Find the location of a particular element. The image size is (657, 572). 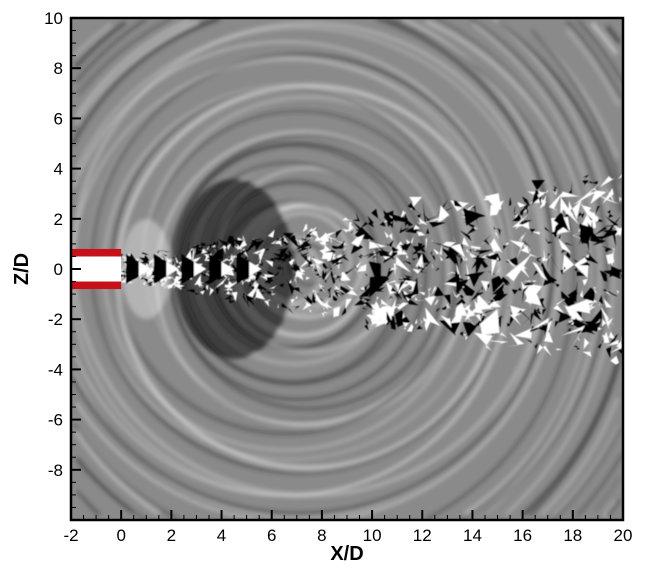

x-tick-label: 8 is located at coordinates (321, 535).